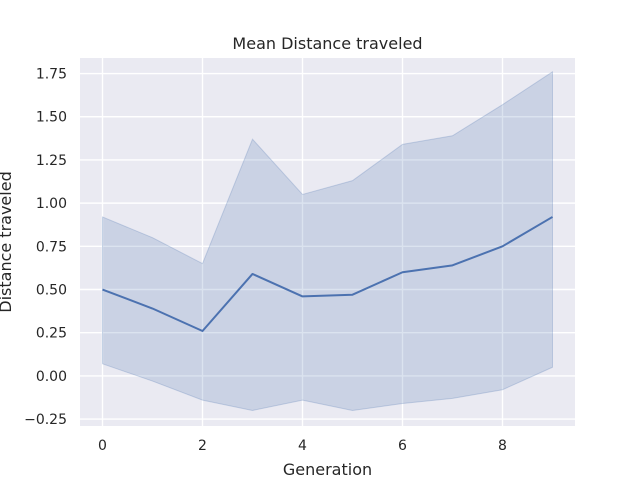 This screenshot has width=640, height=485. Describe the element at coordinates (102, 446) in the screenshot. I see `x-tick-label: 0` at that location.